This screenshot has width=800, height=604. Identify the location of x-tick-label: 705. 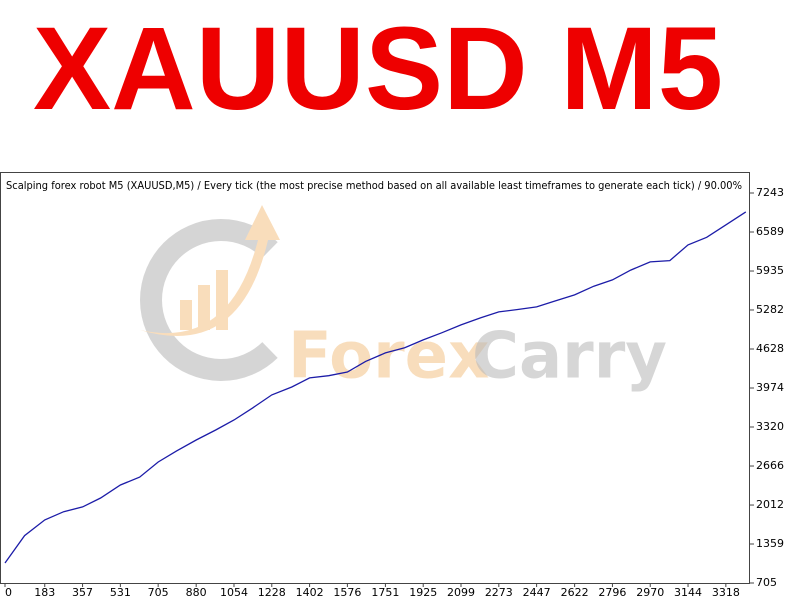
(158, 592).